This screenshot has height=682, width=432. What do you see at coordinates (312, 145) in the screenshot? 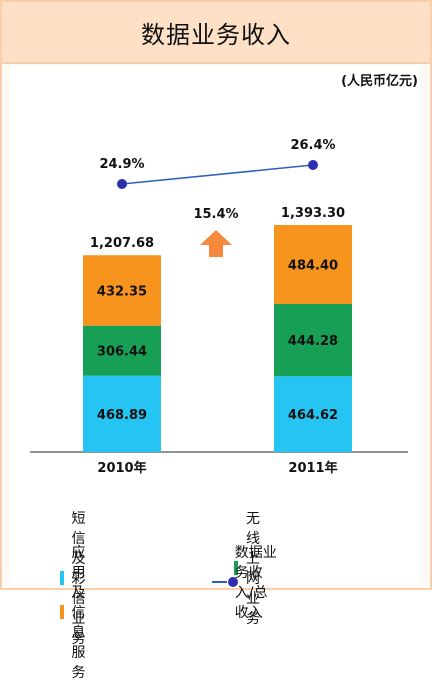
I see `ratio-label-1: 26.4%` at bounding box center [312, 145].